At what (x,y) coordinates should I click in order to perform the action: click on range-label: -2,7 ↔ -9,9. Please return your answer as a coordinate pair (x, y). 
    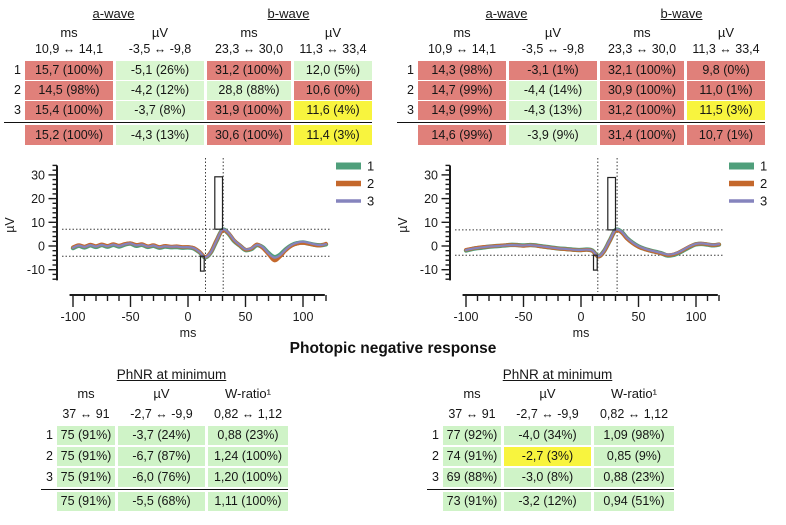
    Looking at the image, I should click on (161, 414).